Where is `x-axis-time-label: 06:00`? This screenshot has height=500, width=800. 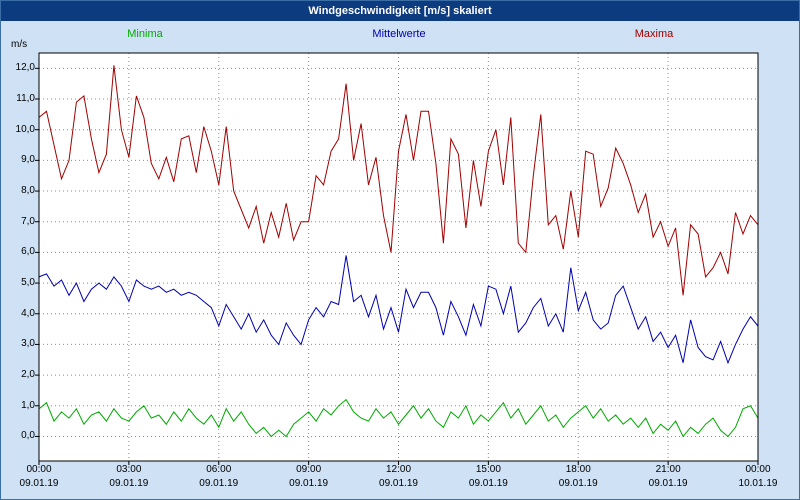 x-axis-time-label: 06:00 is located at coordinates (219, 469).